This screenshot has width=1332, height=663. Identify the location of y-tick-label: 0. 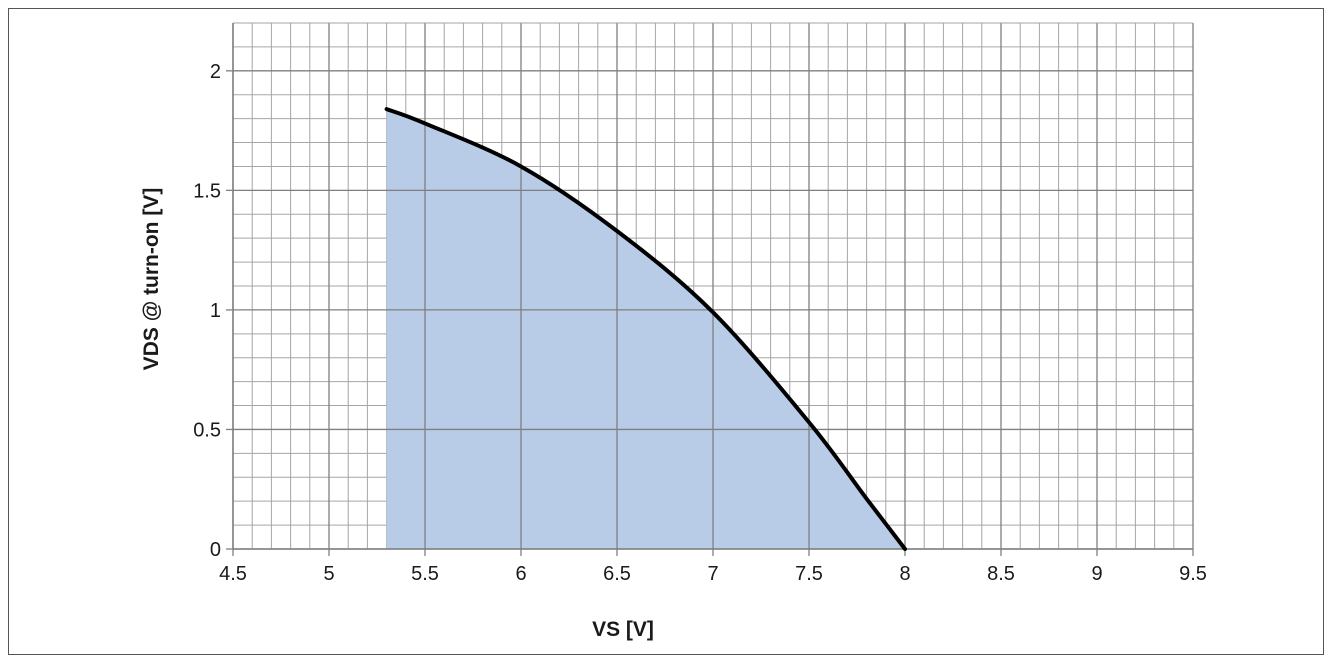
(215, 550).